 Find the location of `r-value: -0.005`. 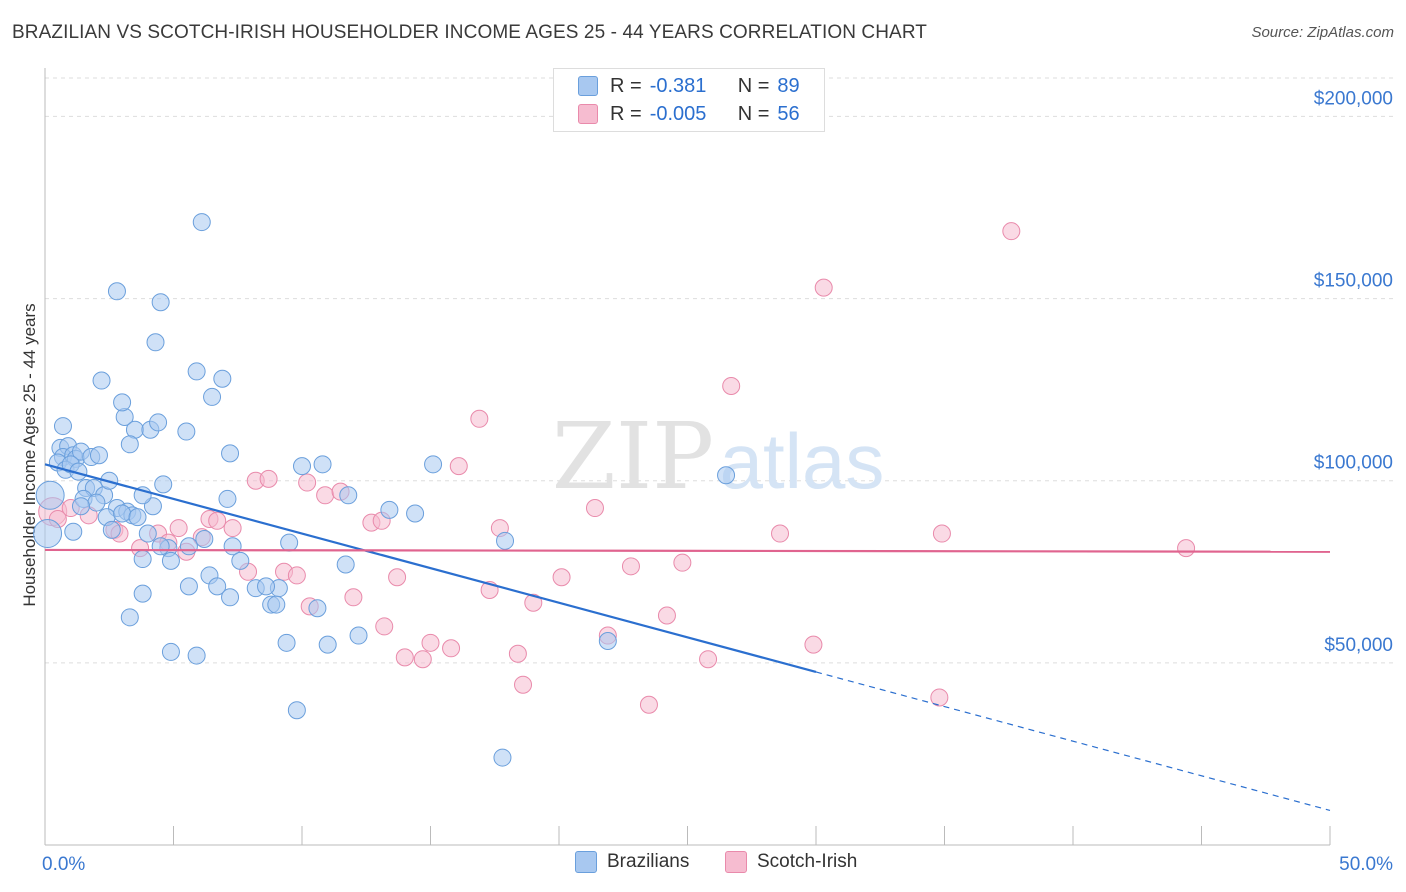

r-value: -0.005 is located at coordinates (678, 113).